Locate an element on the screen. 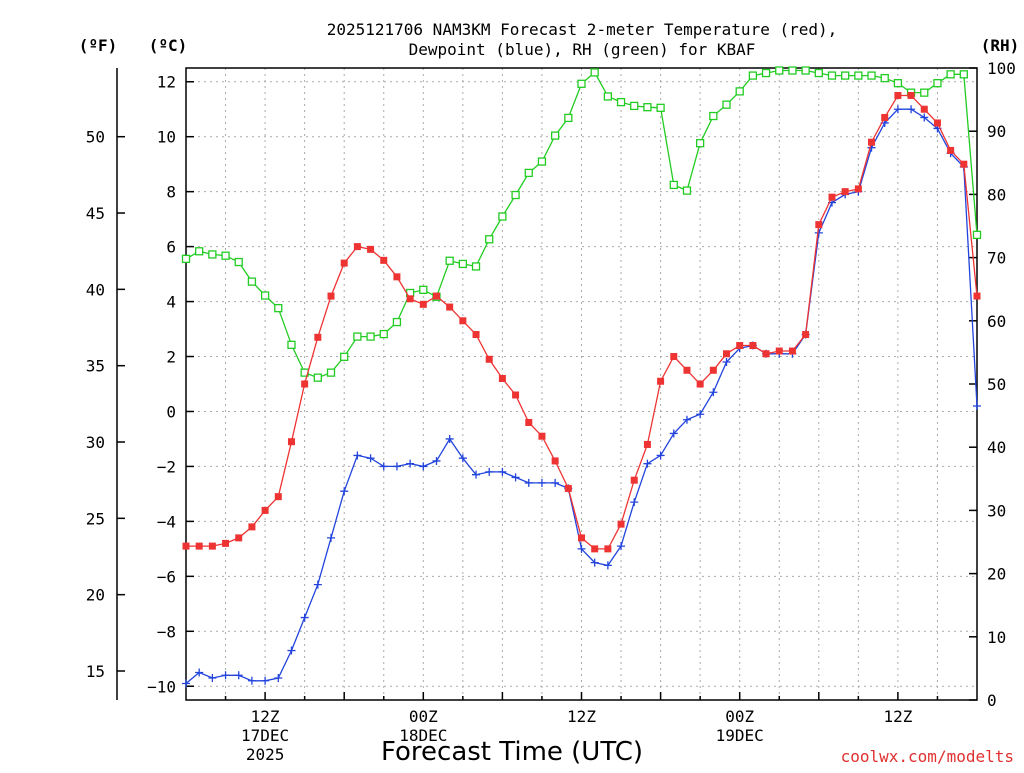 The width and height of the screenshot is (1024, 773). celsius-tick-label: −10 is located at coordinates (161, 686).